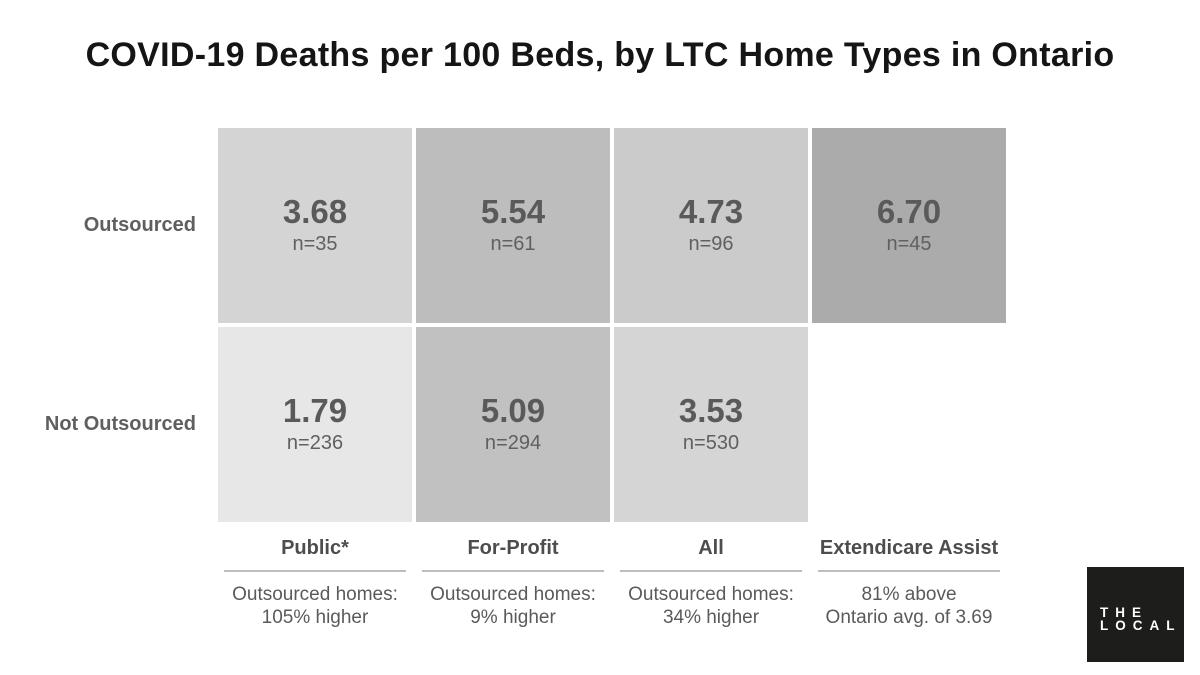  I want to click on heatmap-cell-notoutsourced-extendicare-empty, so click(909, 424).